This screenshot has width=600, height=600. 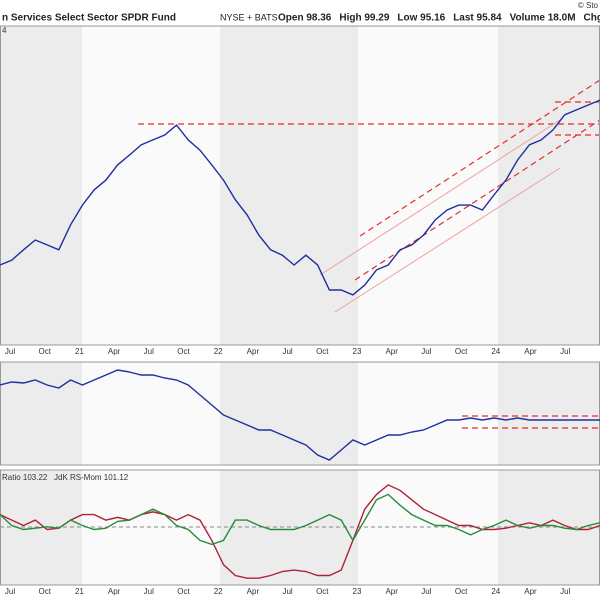 What do you see at coordinates (477, 18) in the screenshot?
I see `quote-stat: Last 95.84` at bounding box center [477, 18].